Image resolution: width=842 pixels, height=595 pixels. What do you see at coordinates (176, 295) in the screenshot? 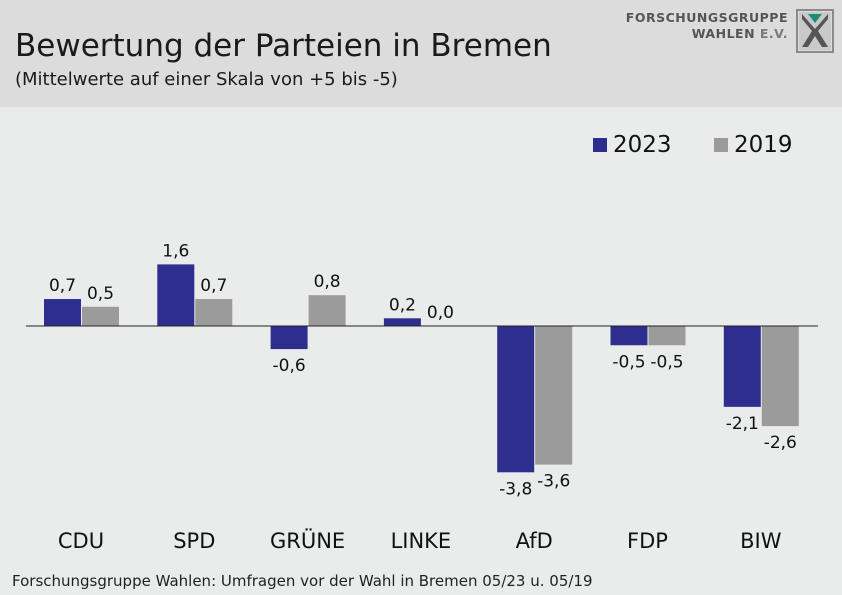
I see `bar-2023-spd` at bounding box center [176, 295].